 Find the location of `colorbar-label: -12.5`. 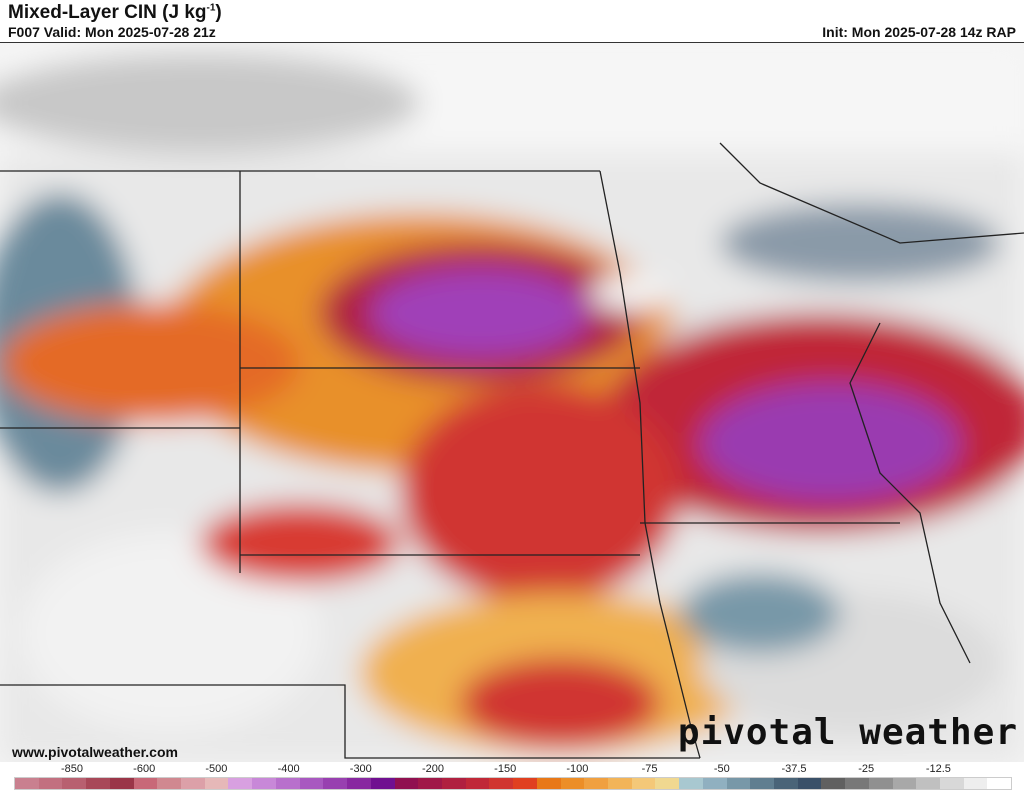

colorbar-label: -12.5 is located at coordinates (938, 769).